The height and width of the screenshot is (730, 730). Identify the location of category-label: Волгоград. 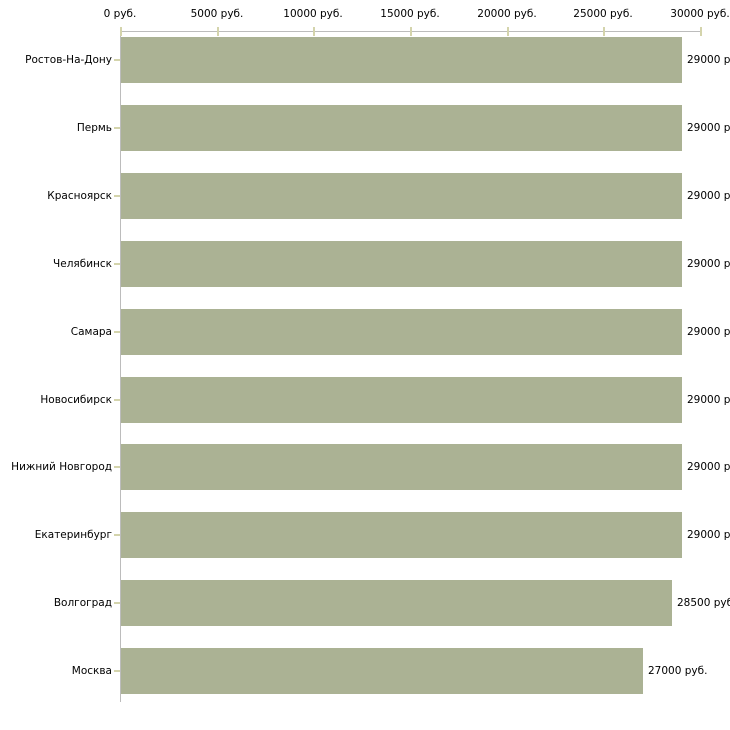
(82, 603).